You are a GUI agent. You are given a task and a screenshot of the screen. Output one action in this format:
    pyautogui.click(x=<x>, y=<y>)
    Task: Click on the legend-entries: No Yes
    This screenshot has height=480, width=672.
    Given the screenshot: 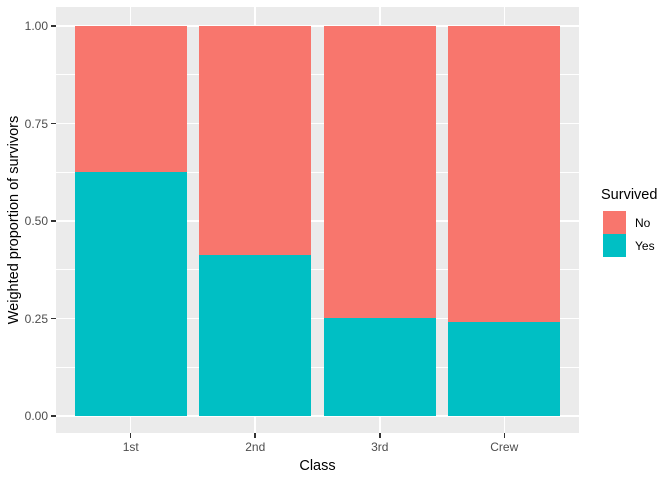 What is the action you would take?
    pyautogui.click(x=630, y=234)
    